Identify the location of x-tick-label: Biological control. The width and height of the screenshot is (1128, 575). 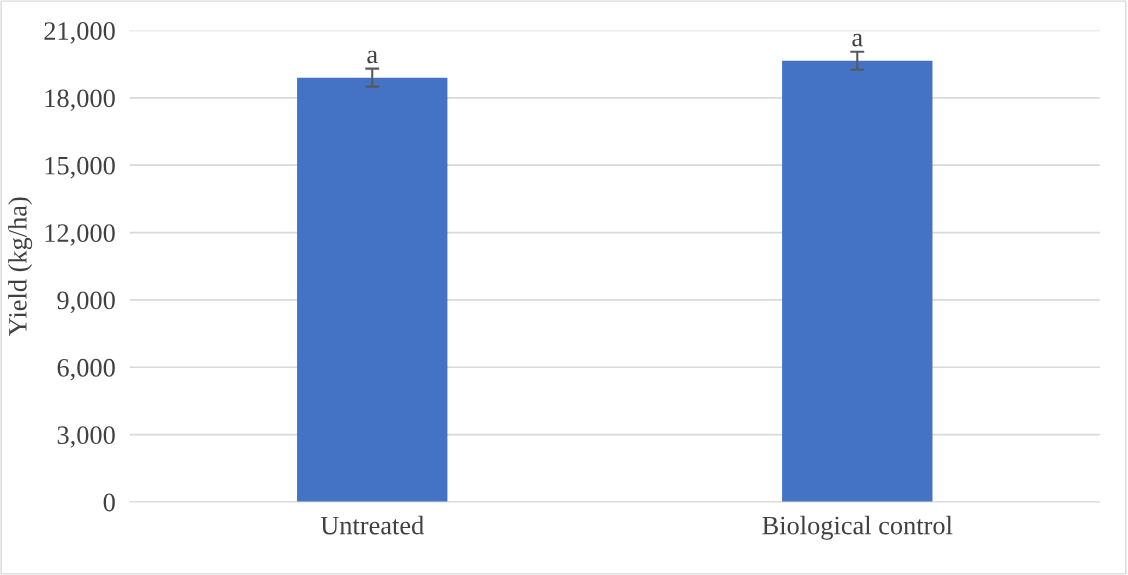
(857, 527).